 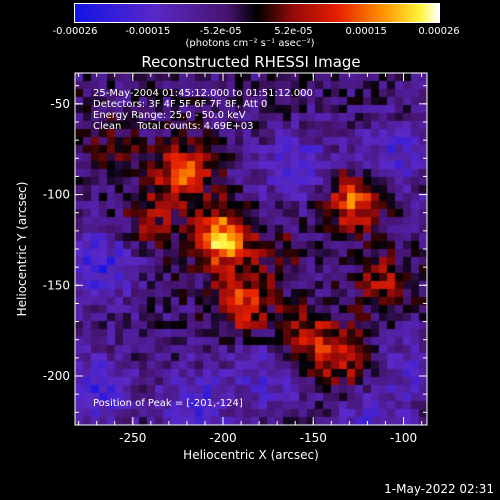 I want to click on y-tick-label: -100, so click(x=56, y=195).